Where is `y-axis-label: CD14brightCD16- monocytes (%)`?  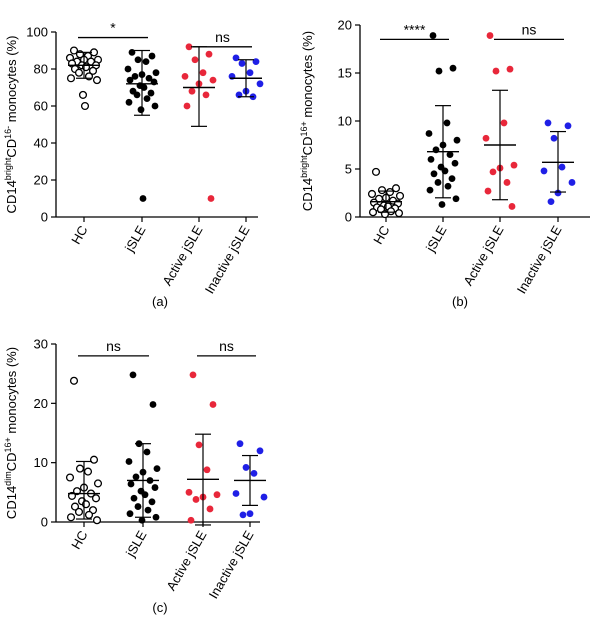
y-axis-label: CD14brightCD16- monocytes (%) is located at coordinates (11, 125).